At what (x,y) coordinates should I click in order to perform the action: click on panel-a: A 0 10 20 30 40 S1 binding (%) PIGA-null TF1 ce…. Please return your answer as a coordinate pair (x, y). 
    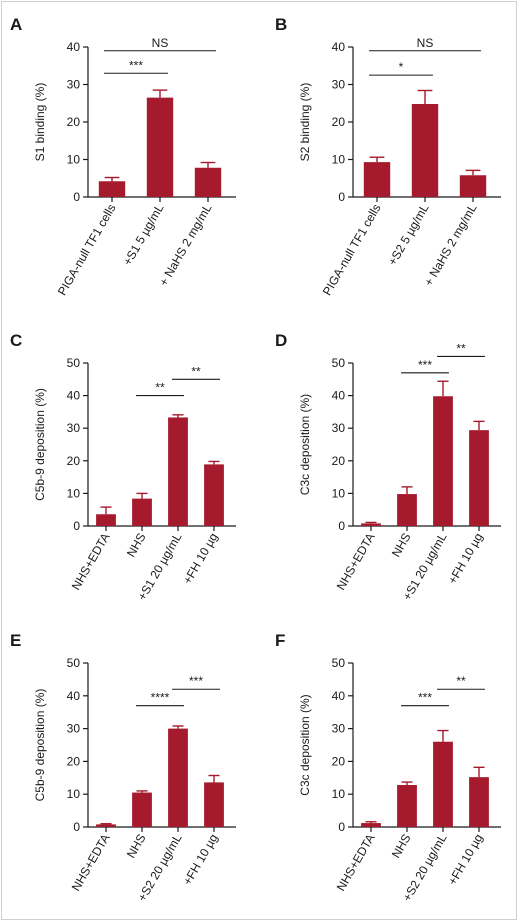
    Looking at the image, I should click on (123, 156).